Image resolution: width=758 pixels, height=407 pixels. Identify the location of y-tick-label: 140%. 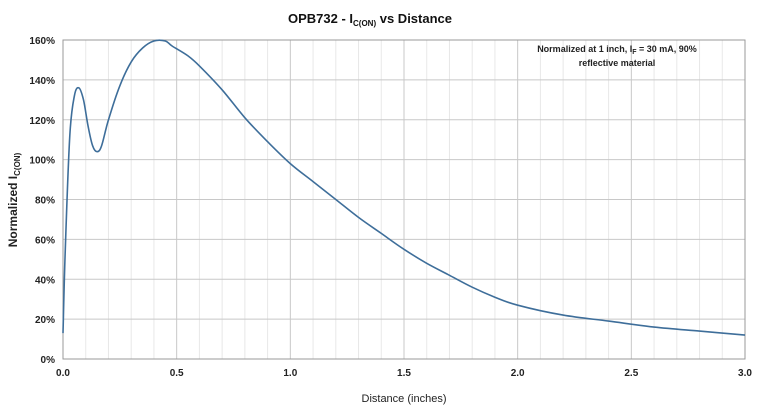
(42, 81).